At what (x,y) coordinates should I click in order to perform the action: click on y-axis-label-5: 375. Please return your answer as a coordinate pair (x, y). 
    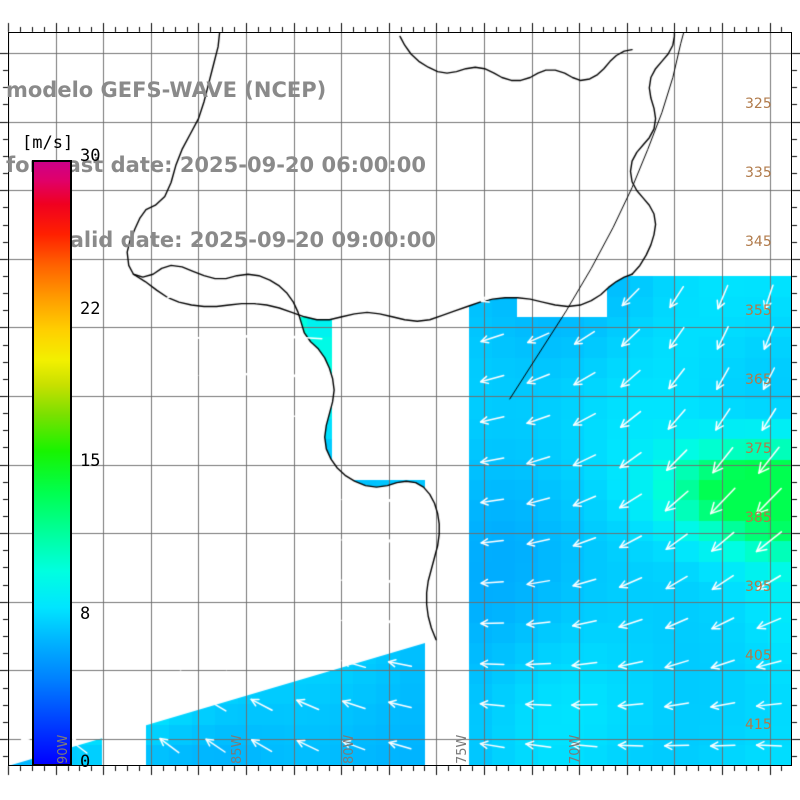
    Looking at the image, I should click on (758, 449).